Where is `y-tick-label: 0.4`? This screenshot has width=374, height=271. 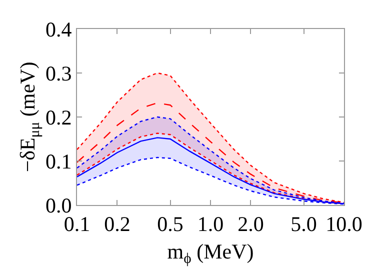
y-tick-label: 0.4 is located at coordinates (59, 29).